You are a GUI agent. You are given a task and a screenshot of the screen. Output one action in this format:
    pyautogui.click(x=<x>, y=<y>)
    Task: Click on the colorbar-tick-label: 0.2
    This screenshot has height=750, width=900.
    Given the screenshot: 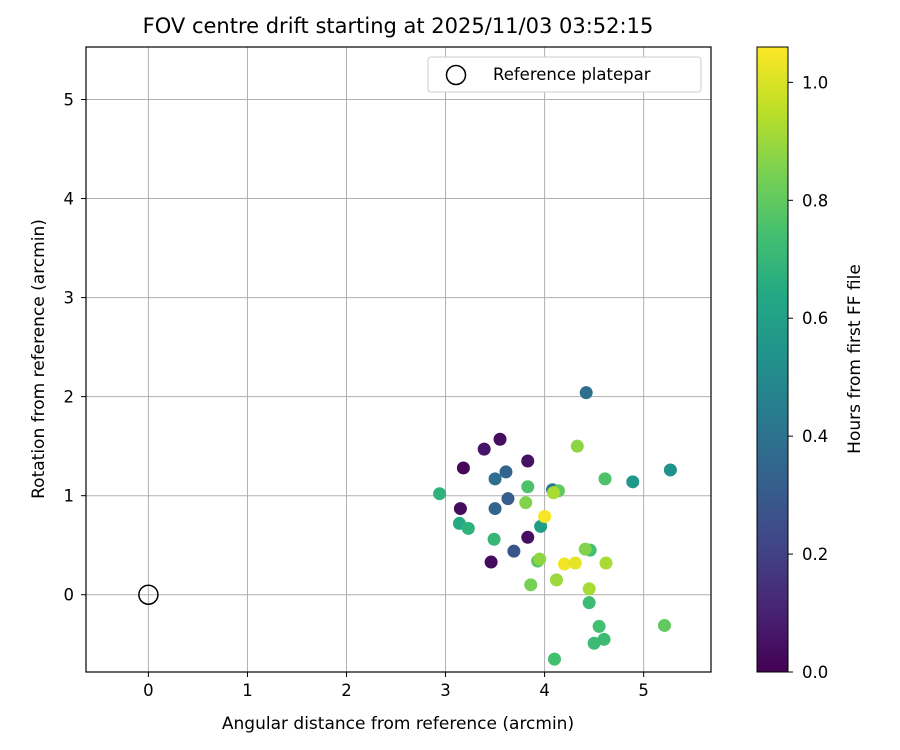 What is the action you would take?
    pyautogui.click(x=815, y=554)
    